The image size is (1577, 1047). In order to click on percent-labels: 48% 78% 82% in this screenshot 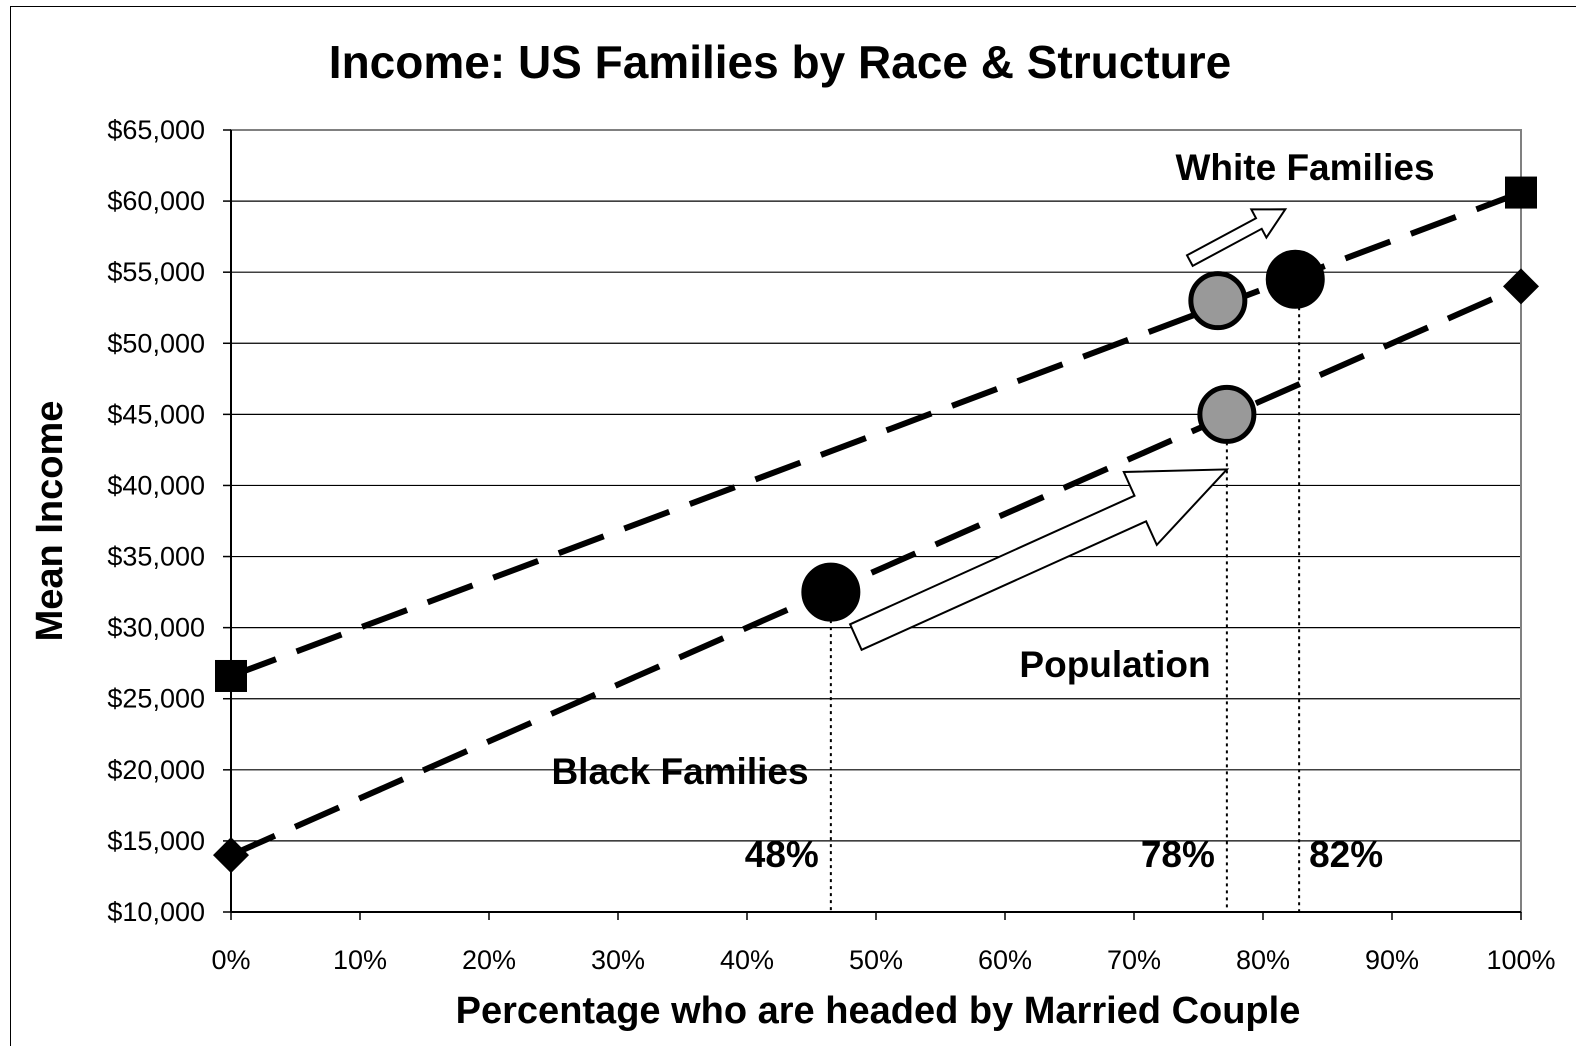, I will do `click(1064, 854)`.